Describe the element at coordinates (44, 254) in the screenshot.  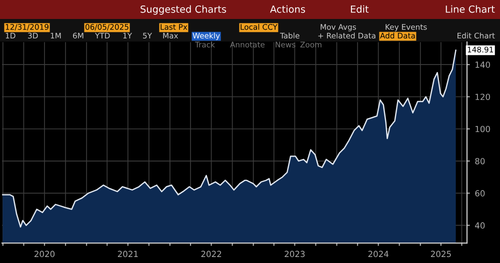
I see `x-tick-label: 2020` at that location.